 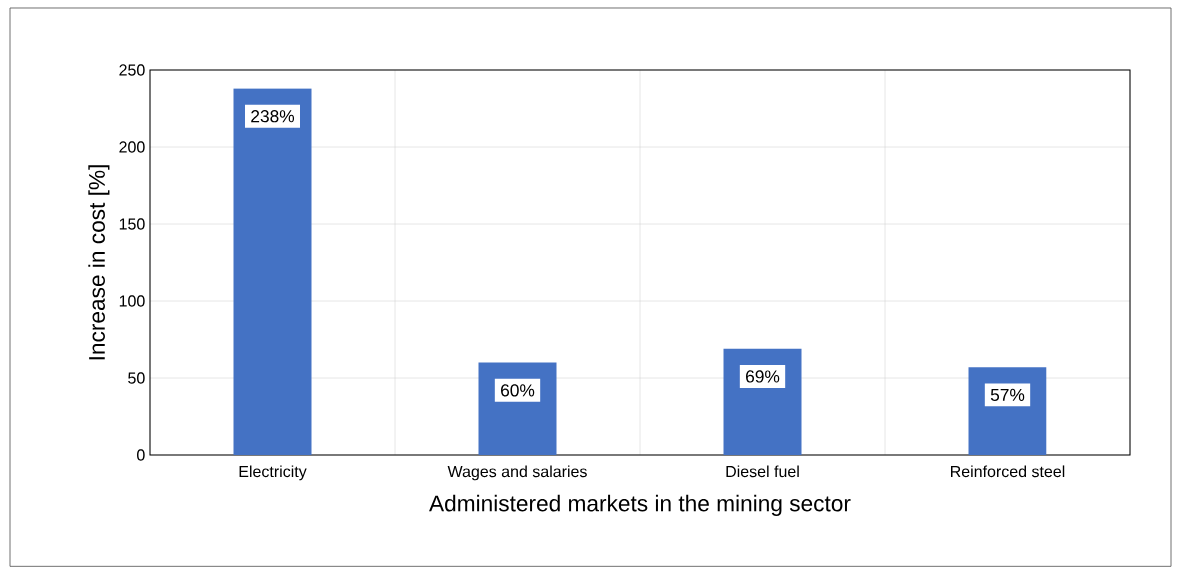 I want to click on x-tick-label: Wages and salaries, so click(x=517, y=473).